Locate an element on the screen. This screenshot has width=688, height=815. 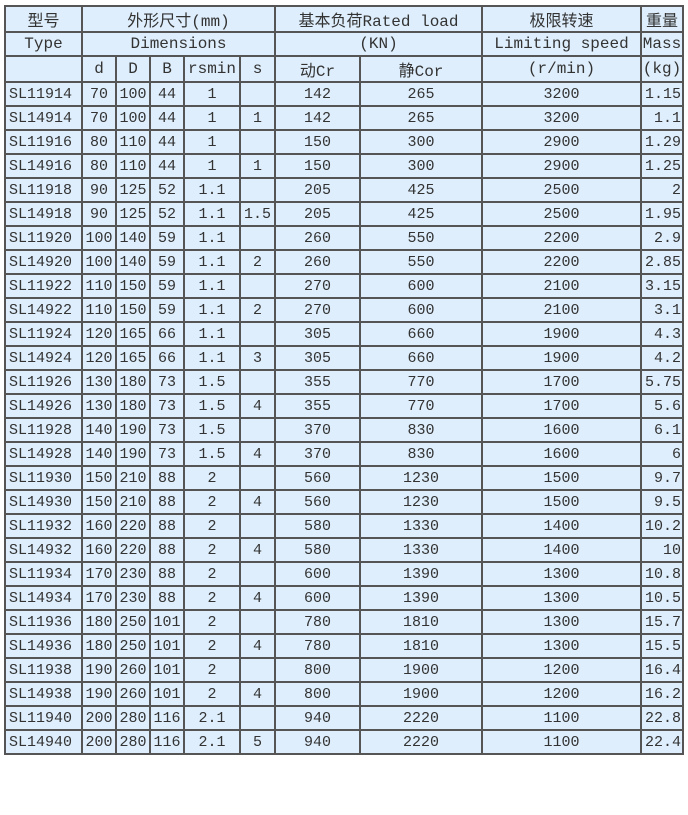
cell-type: SL14922 is located at coordinates (43, 310).